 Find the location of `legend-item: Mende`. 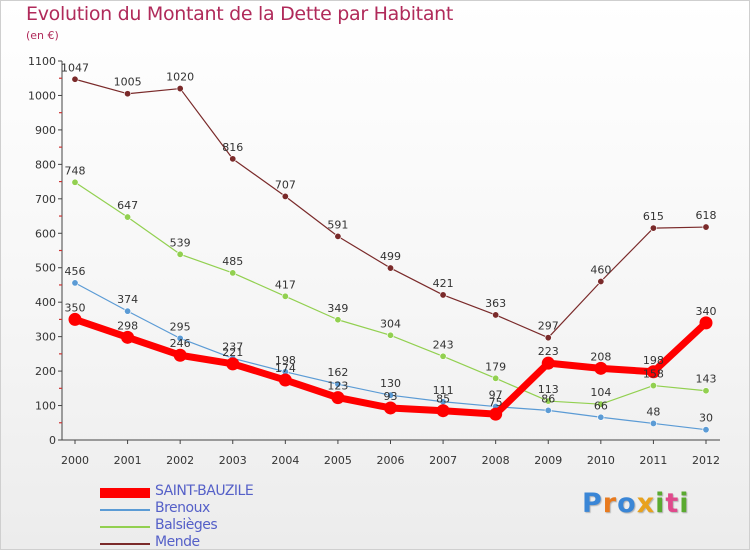

legend-item: Mende is located at coordinates (230, 543).